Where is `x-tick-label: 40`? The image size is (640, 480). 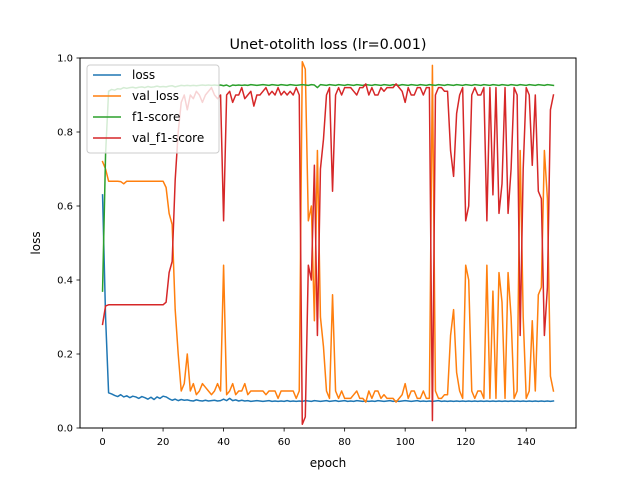 x-tick-label: 40 is located at coordinates (223, 442).